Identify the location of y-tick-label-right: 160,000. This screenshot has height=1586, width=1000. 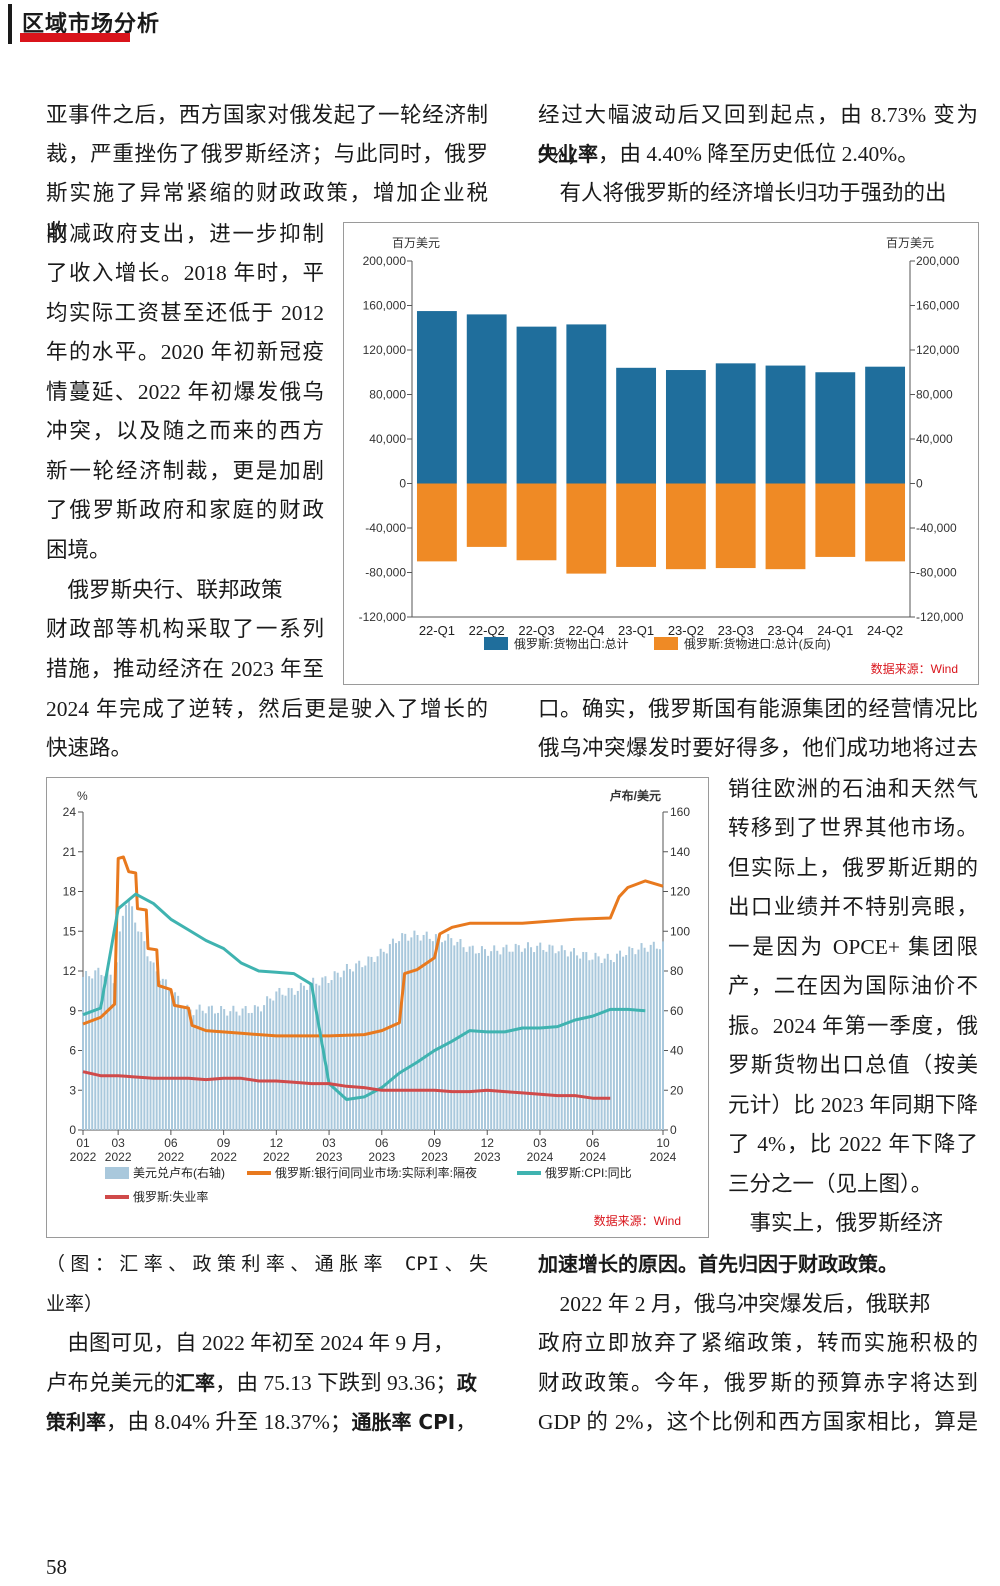
(938, 306).